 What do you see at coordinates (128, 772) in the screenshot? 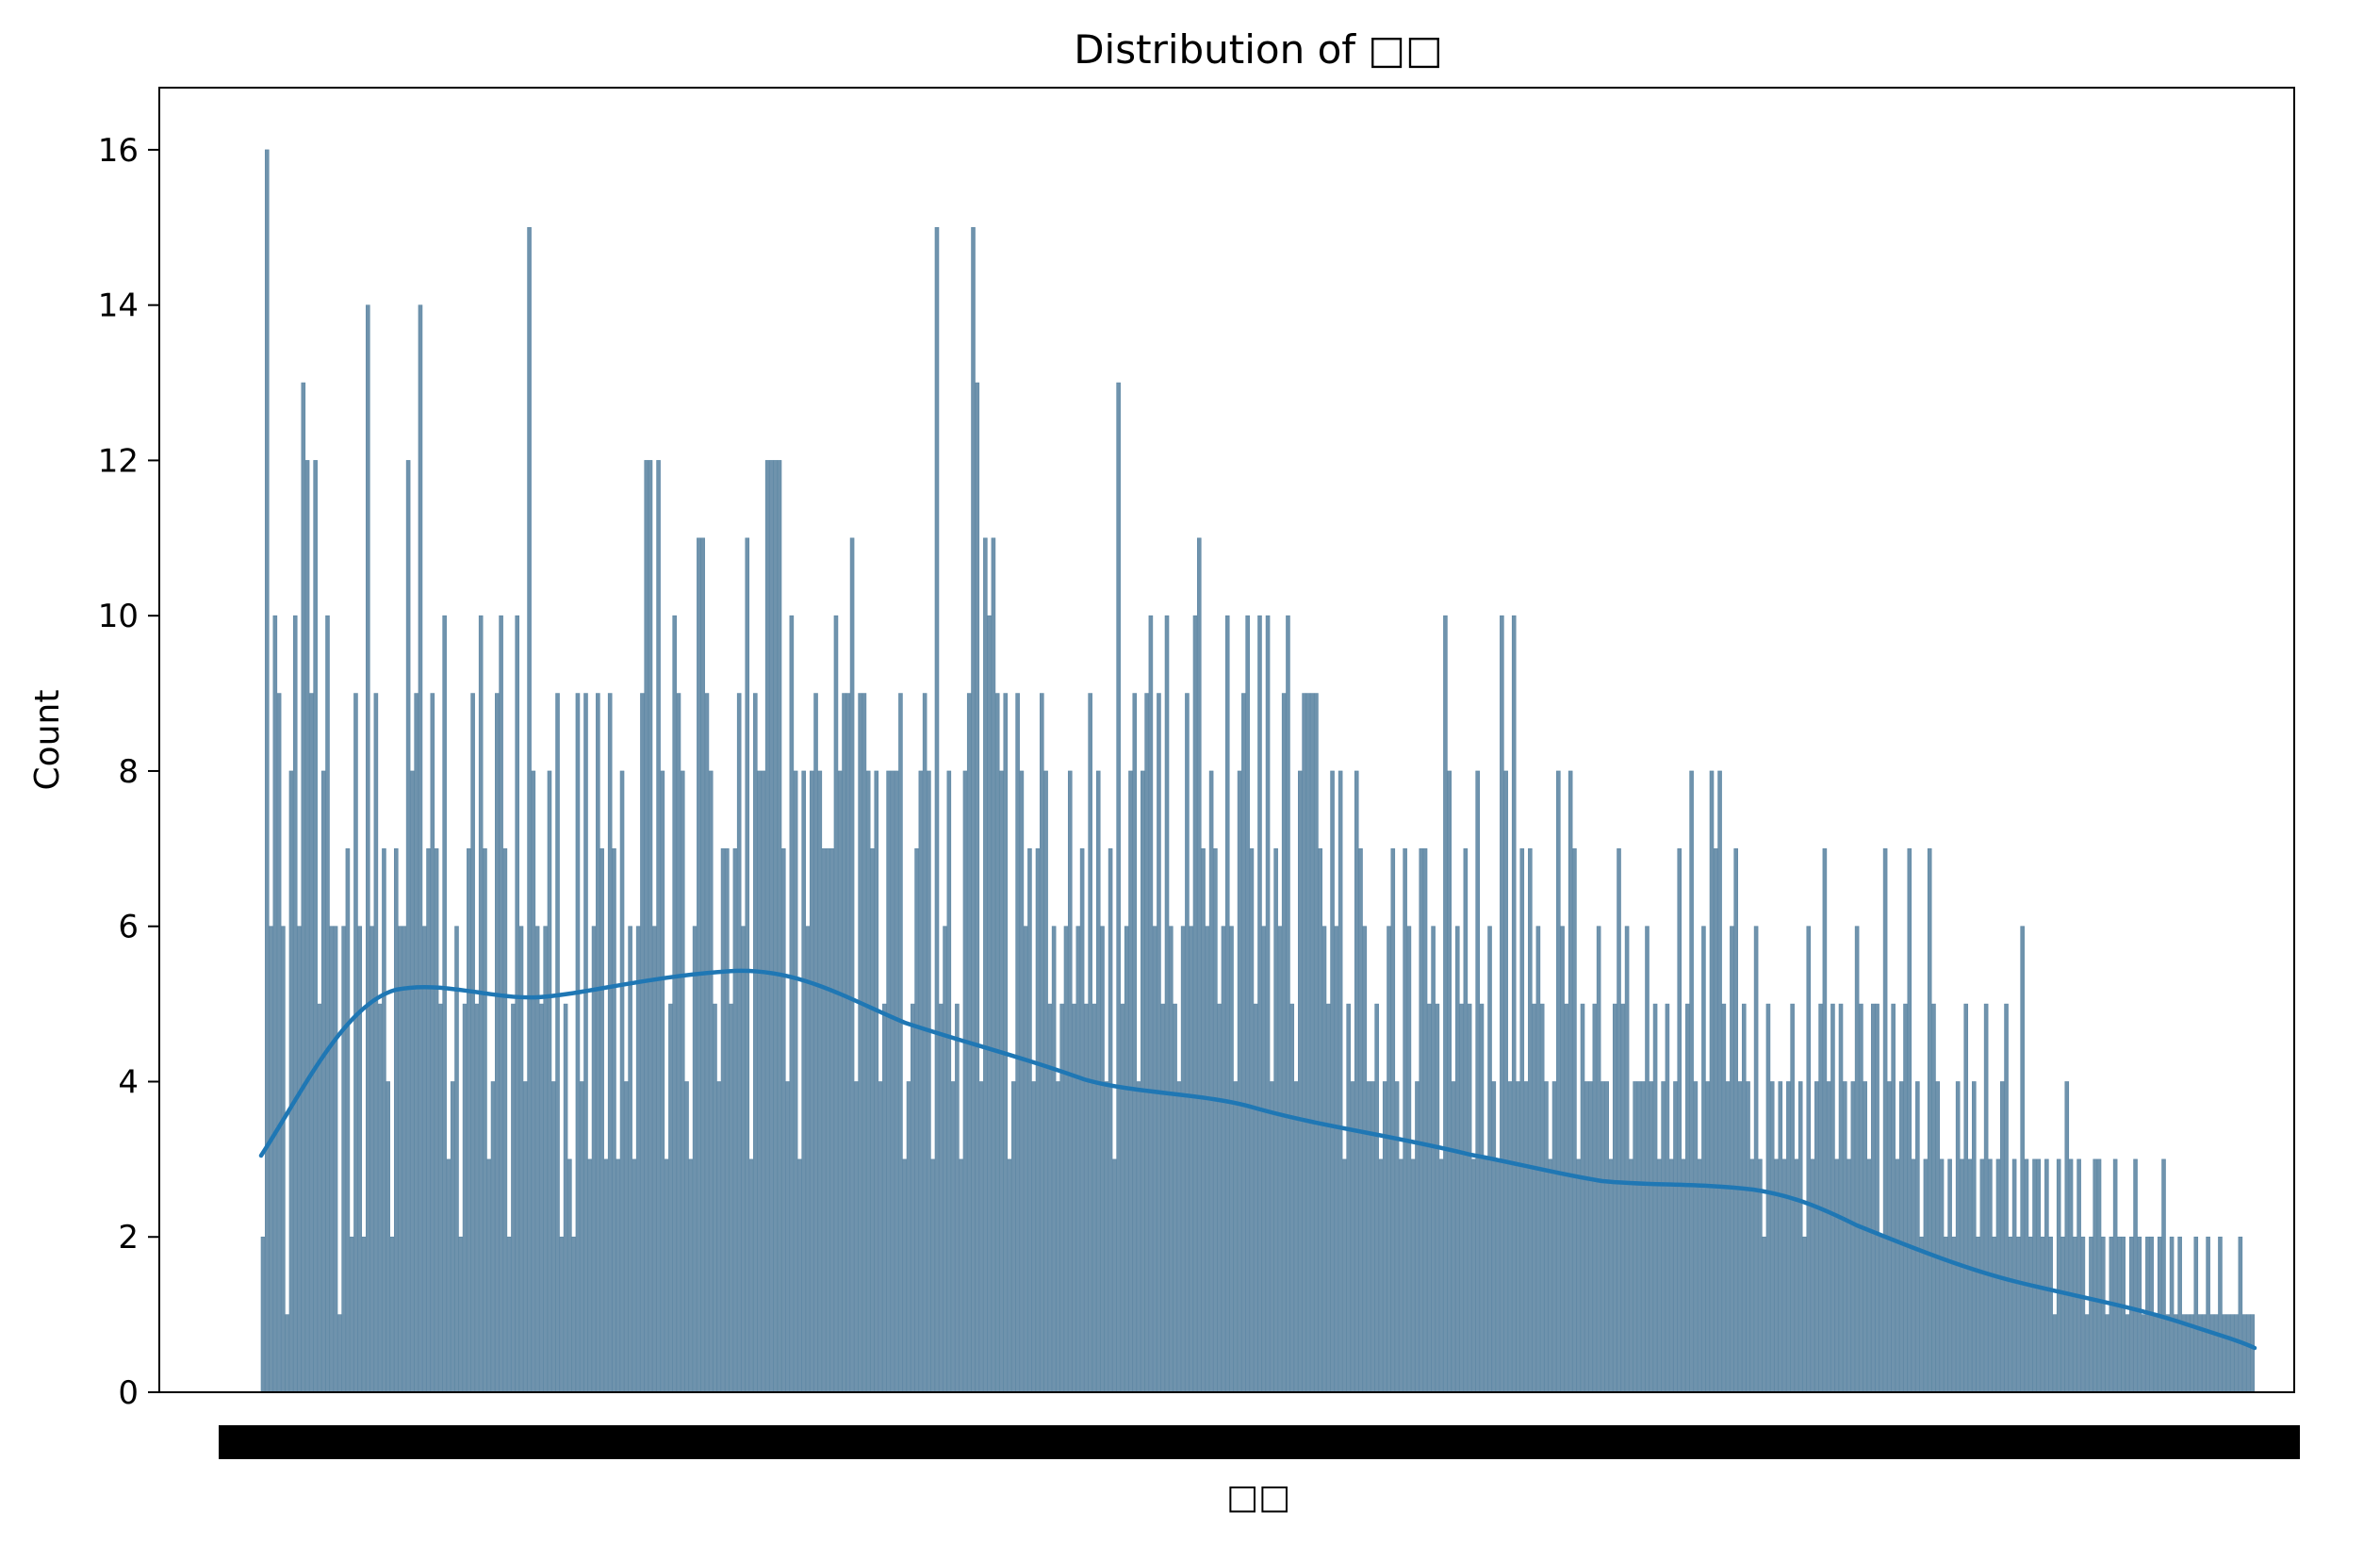
I see `y-tick-label: 8` at bounding box center [128, 772].